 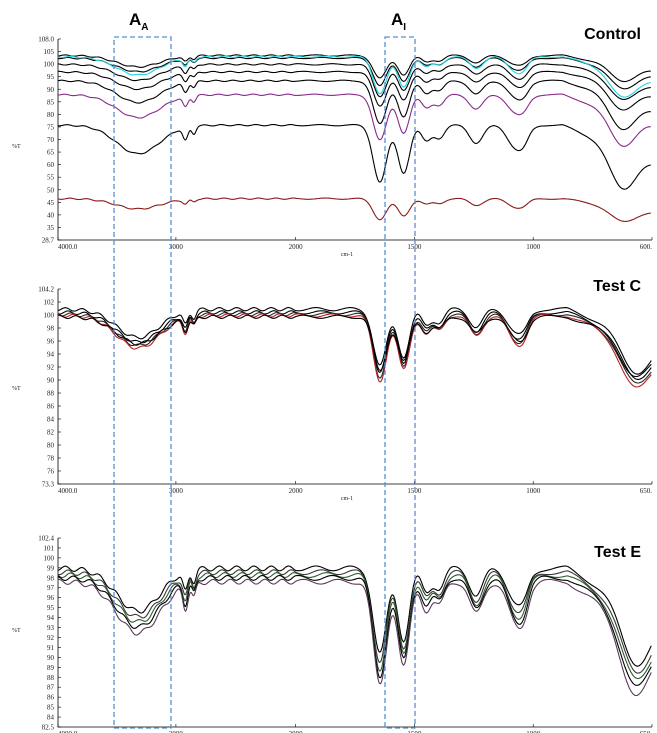 I want to click on y-tick-label: 40, so click(x=51, y=215).